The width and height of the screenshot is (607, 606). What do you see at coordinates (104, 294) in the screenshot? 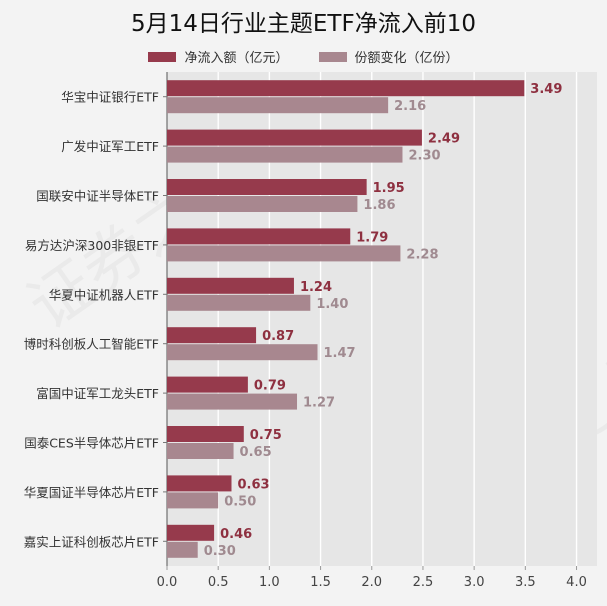
I see `category-label: 华夏中证机器人ETF` at bounding box center [104, 294].